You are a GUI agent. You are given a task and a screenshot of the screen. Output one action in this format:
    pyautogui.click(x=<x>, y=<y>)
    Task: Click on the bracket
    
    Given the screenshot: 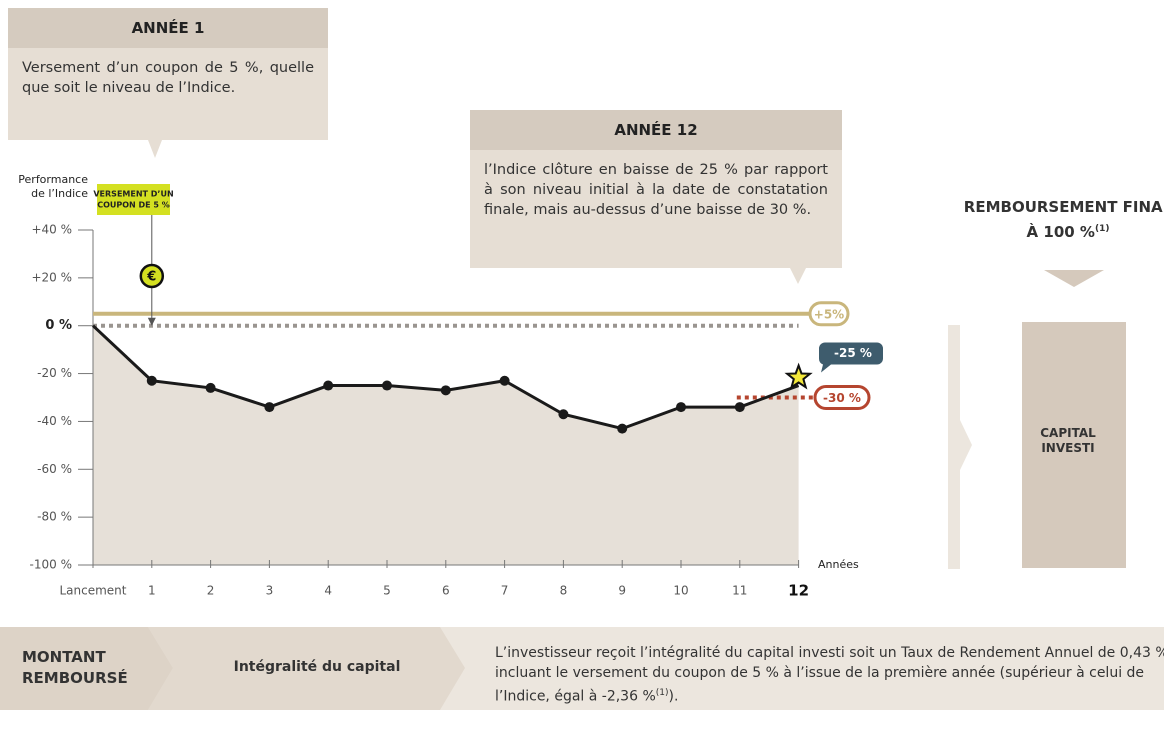 What is the action you would take?
    pyautogui.click(x=954, y=447)
    